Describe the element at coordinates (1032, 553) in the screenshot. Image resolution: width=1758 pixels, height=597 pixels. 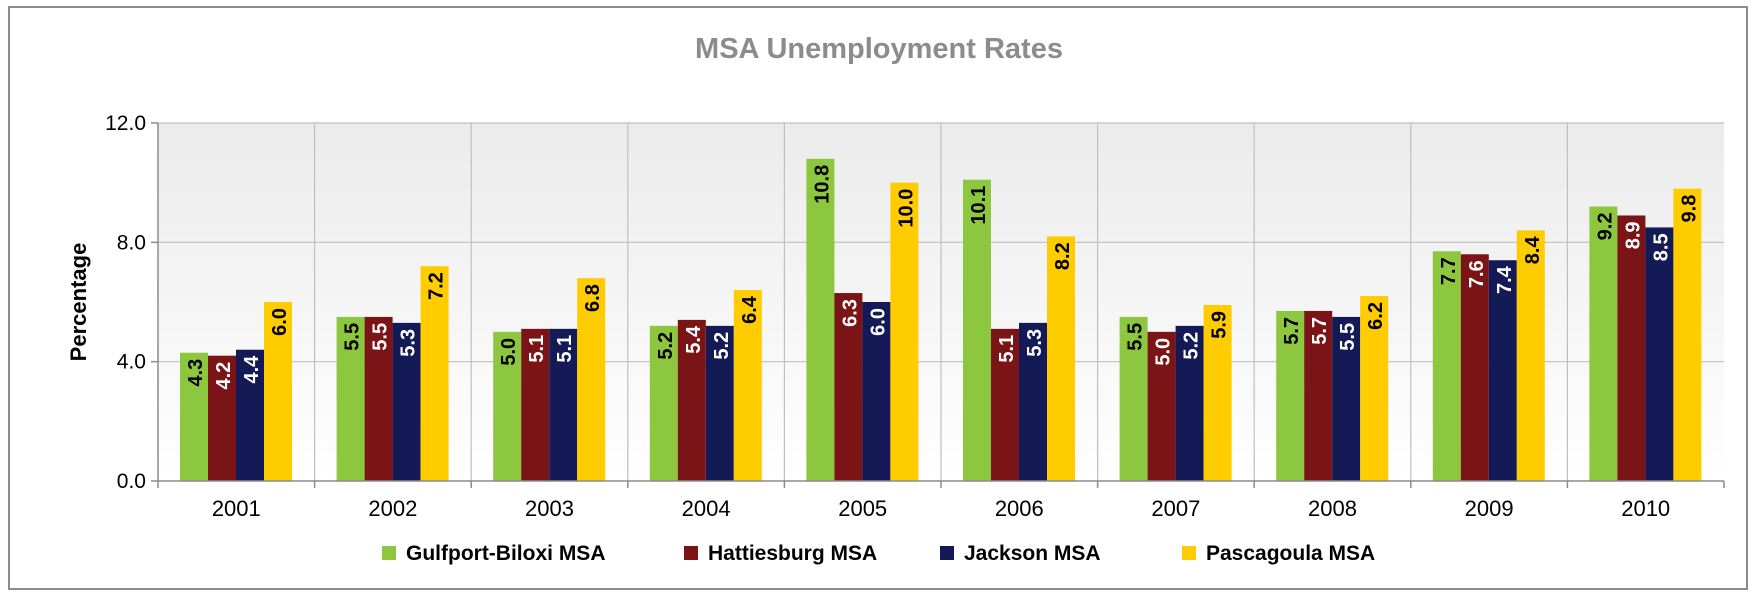
I see `legend-label: Jackson MSA` at that location.